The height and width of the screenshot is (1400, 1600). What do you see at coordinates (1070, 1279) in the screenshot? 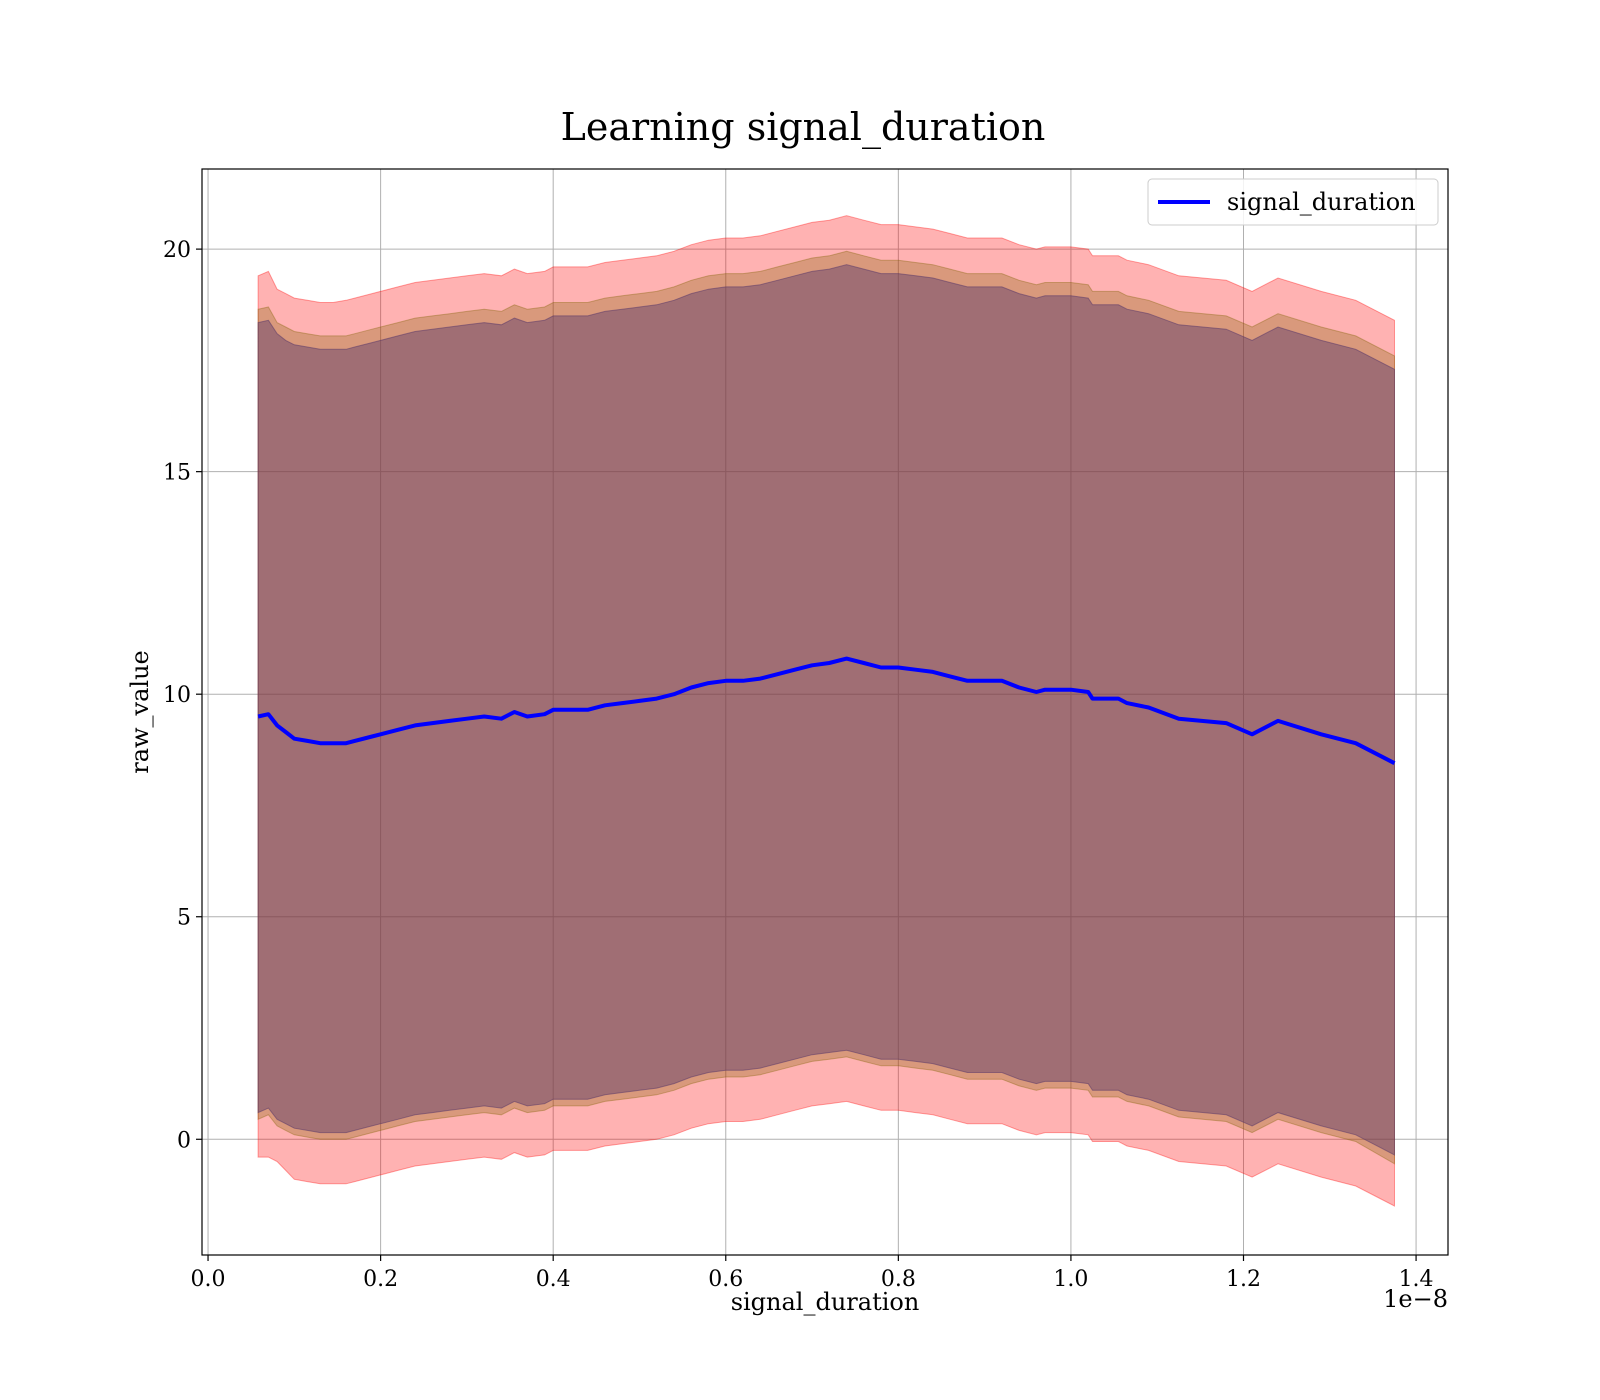
I see `x-tick-label: 1.0` at bounding box center [1070, 1279].